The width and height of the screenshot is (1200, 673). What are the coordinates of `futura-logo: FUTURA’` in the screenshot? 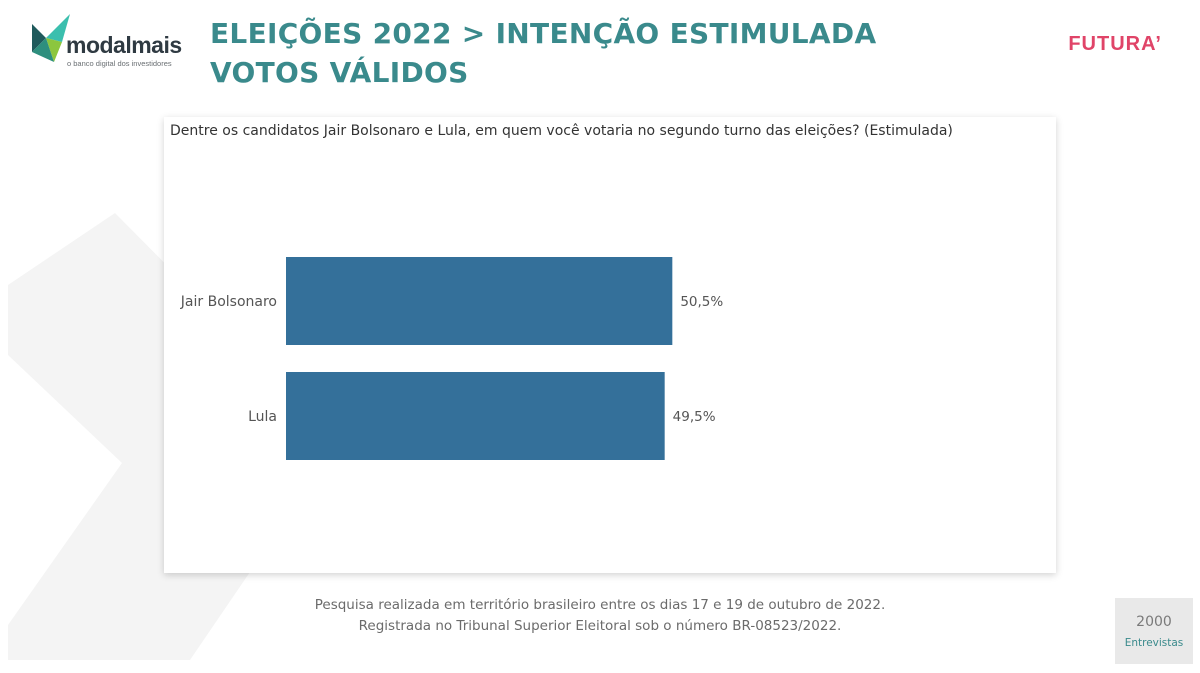 It's located at (1115, 44).